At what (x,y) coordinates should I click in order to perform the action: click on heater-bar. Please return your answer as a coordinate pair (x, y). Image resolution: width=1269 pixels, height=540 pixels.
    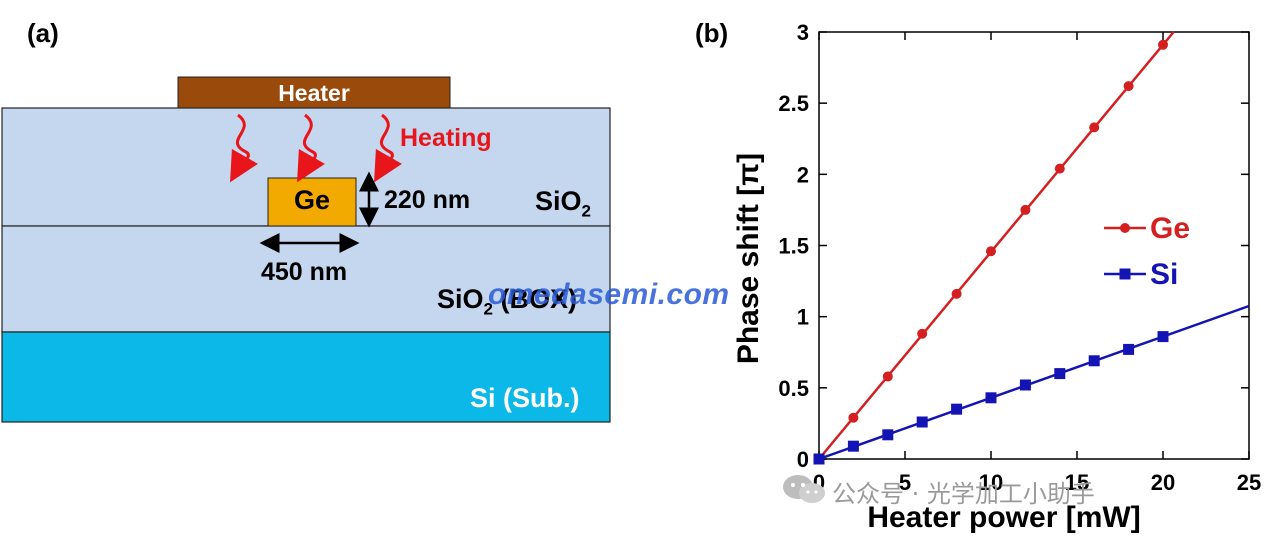
    Looking at the image, I should click on (314, 92).